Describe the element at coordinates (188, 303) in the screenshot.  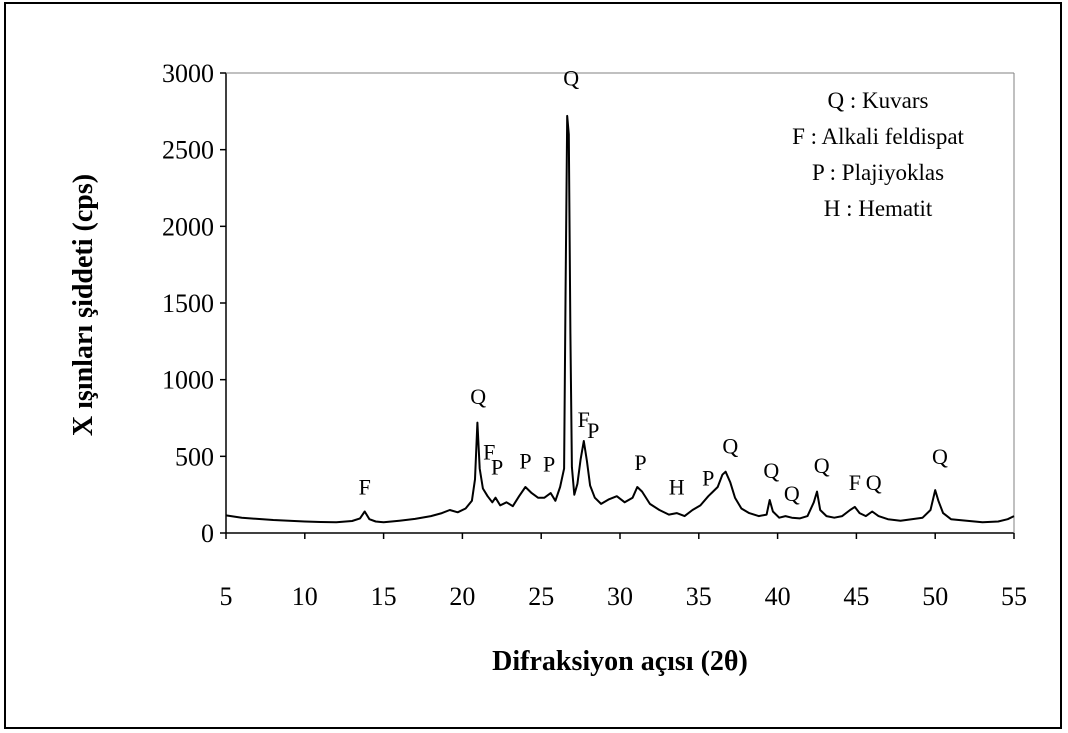
I see `y-tick-label: 1500` at that location.